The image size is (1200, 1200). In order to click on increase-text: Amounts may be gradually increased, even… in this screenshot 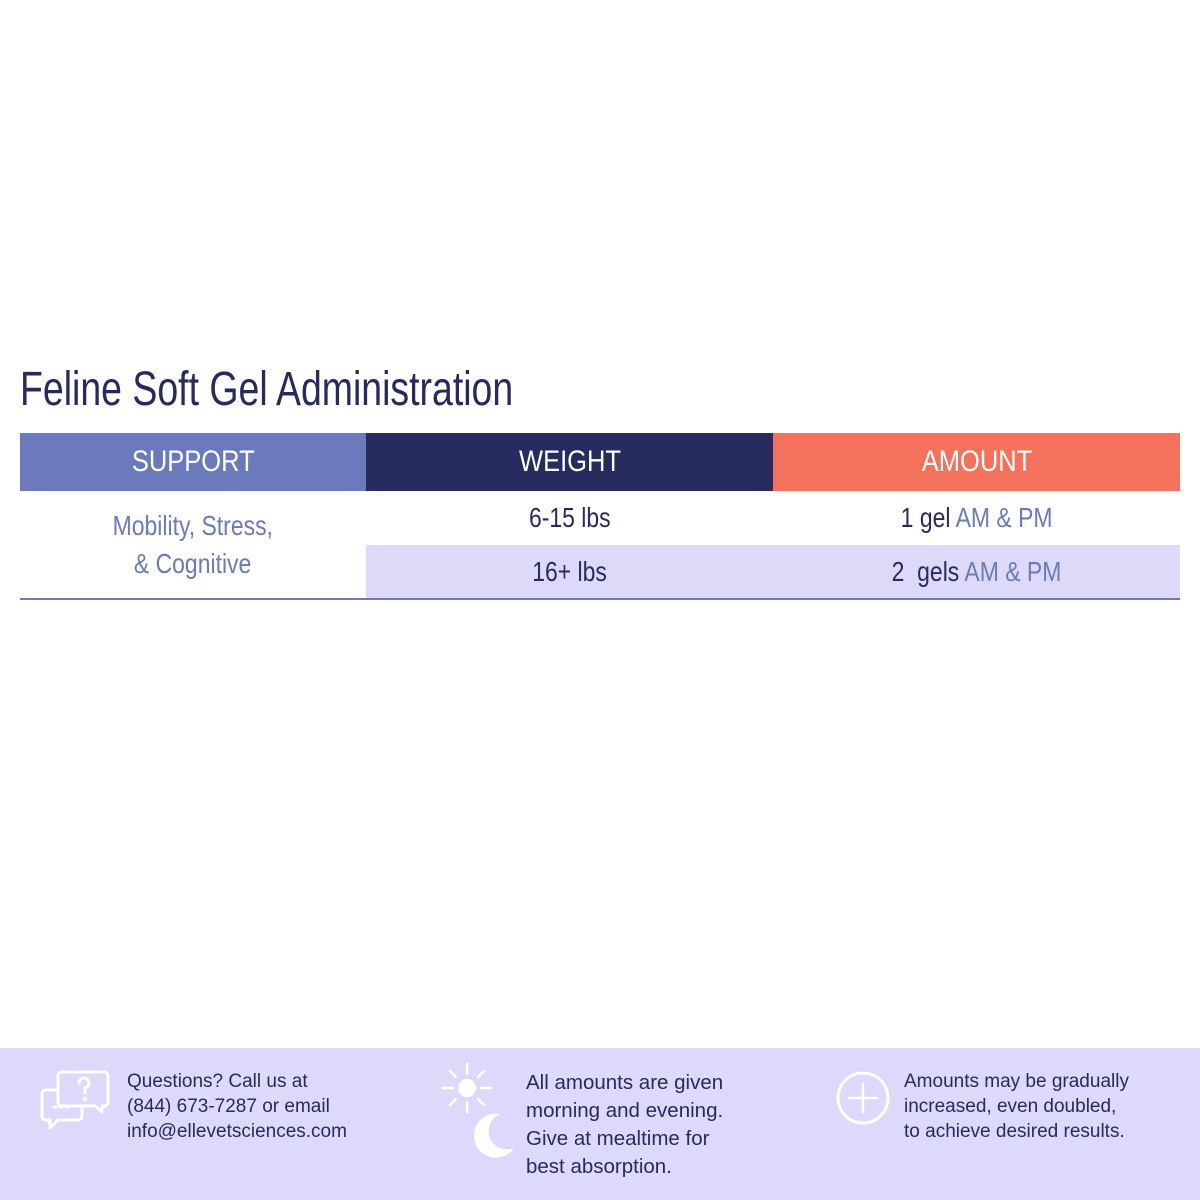, I will do `click(1016, 1106)`.